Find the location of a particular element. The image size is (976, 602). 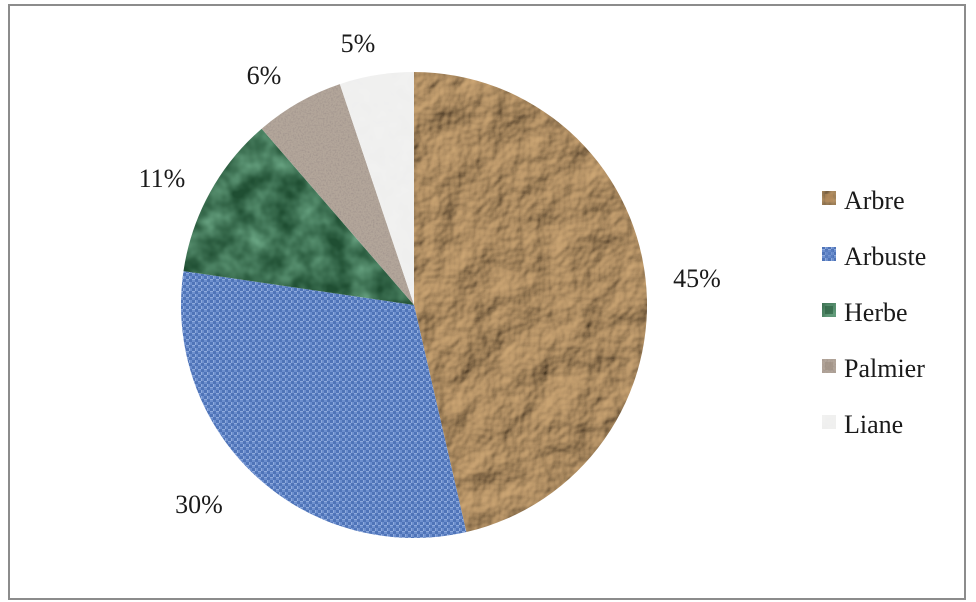

legend-swatch-core-liane is located at coordinates (829, 422).